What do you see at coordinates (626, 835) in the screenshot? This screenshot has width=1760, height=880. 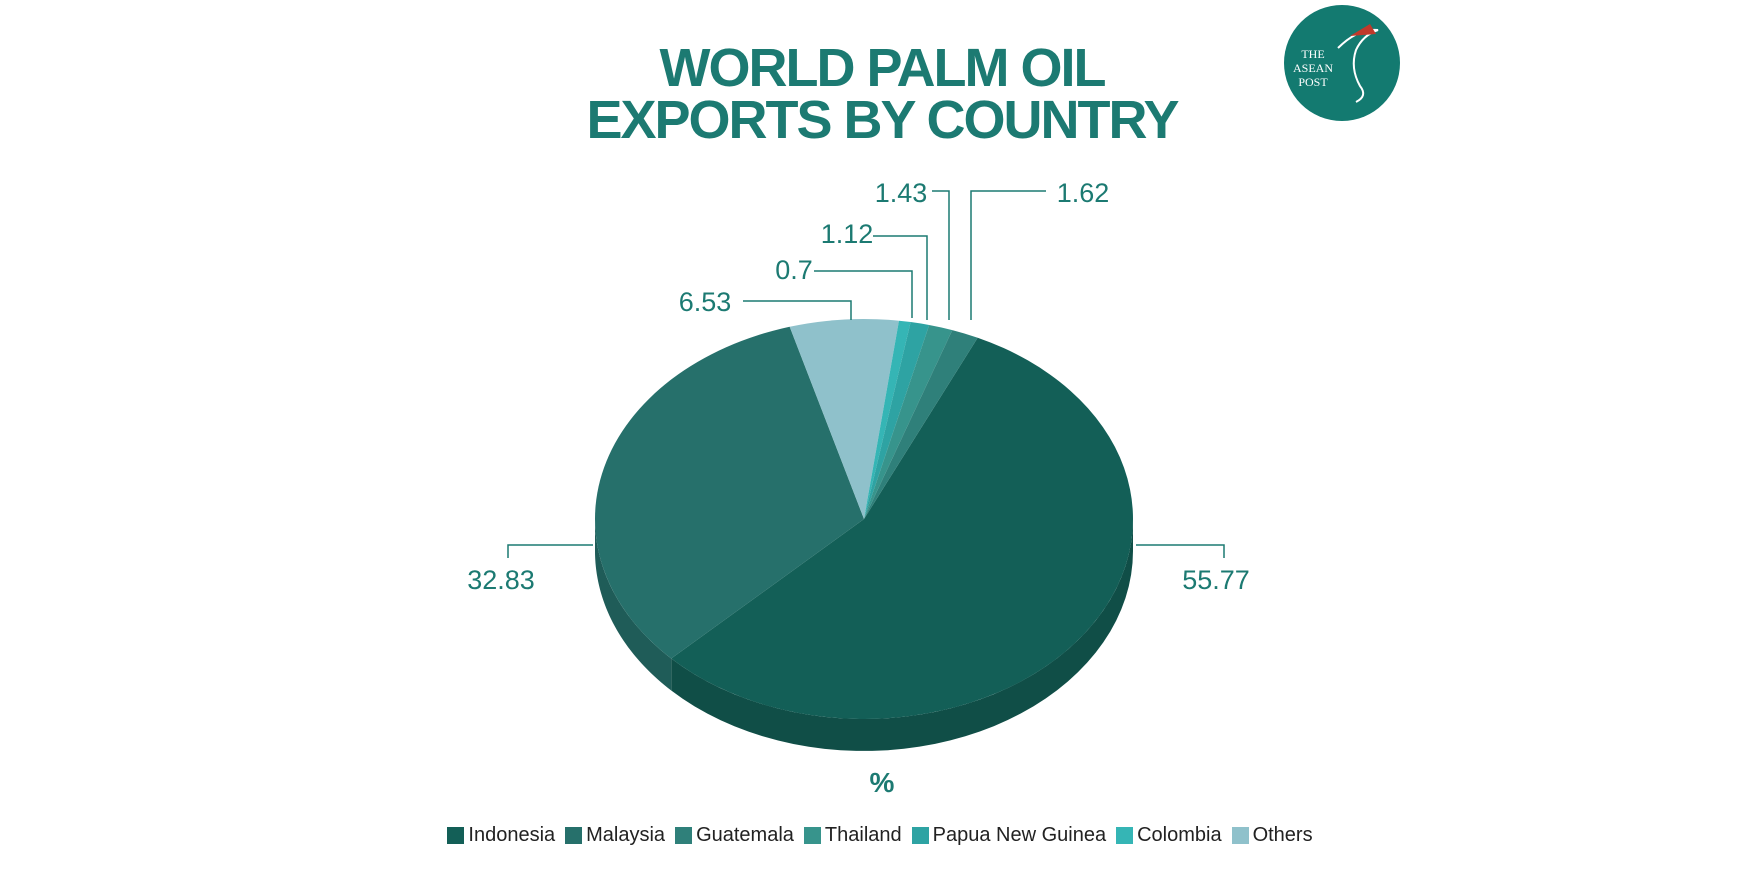 I see `legend-label: Malaysia` at bounding box center [626, 835].